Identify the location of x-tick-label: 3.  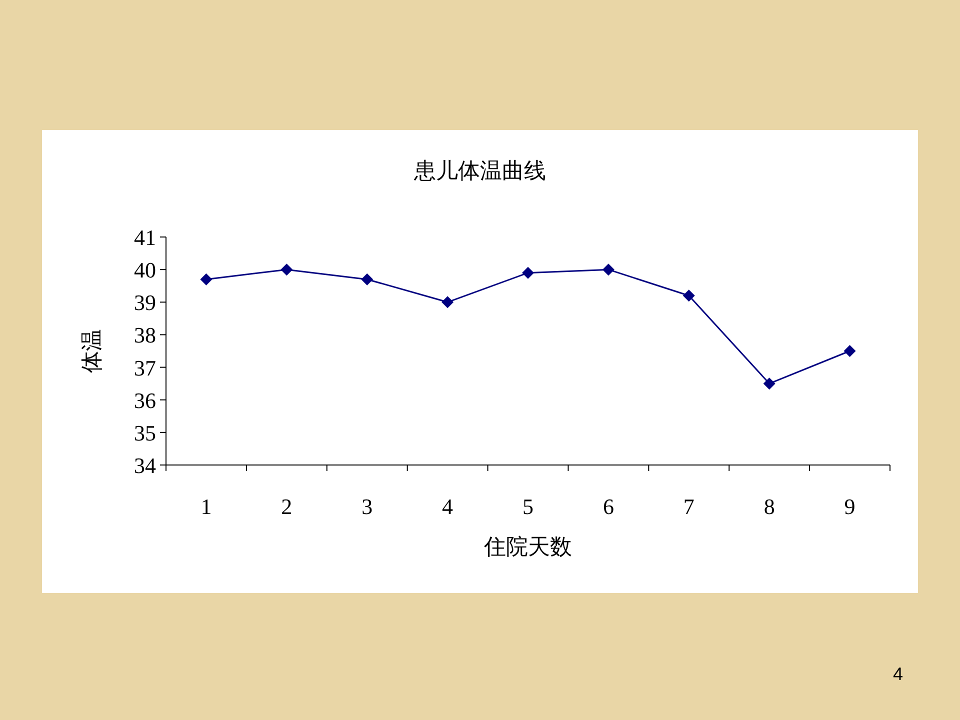
(367, 506).